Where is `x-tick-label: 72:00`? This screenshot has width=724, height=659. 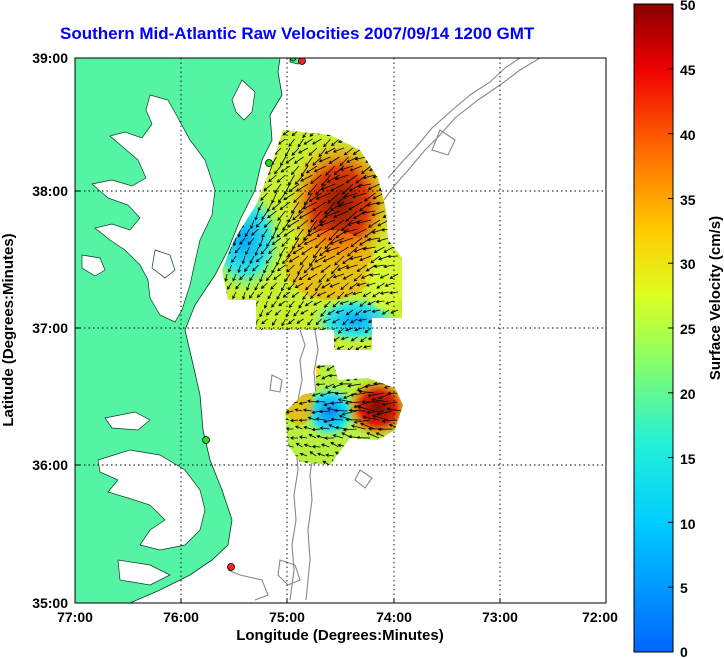
x-tick-label: 72:00 is located at coordinates (600, 617).